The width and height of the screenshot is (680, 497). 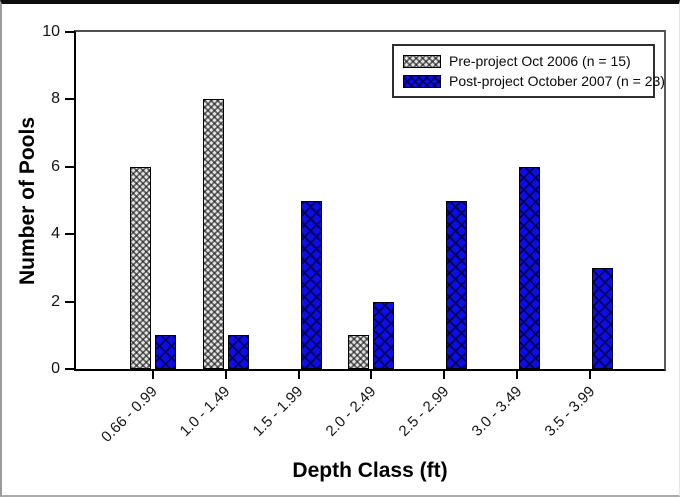 What do you see at coordinates (55, 166) in the screenshot?
I see `y-tick-label: 6` at bounding box center [55, 166].